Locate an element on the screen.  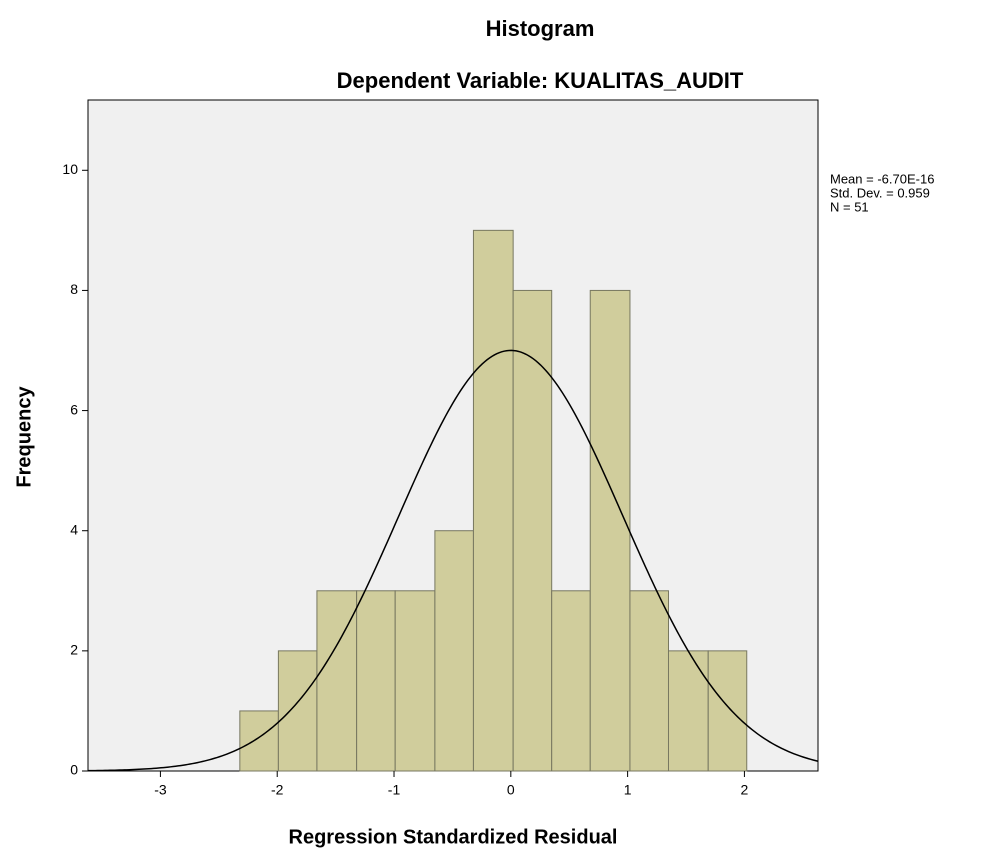
y-tick-label: 6 is located at coordinates (74, 409).